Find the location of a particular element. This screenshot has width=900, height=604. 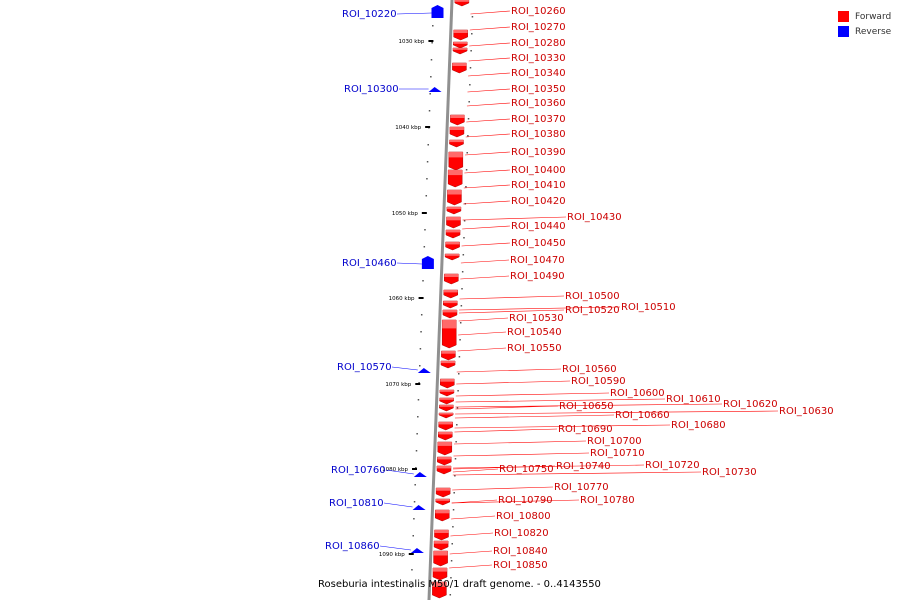

legend-item-reverse: Reverse is located at coordinates (864, 31).